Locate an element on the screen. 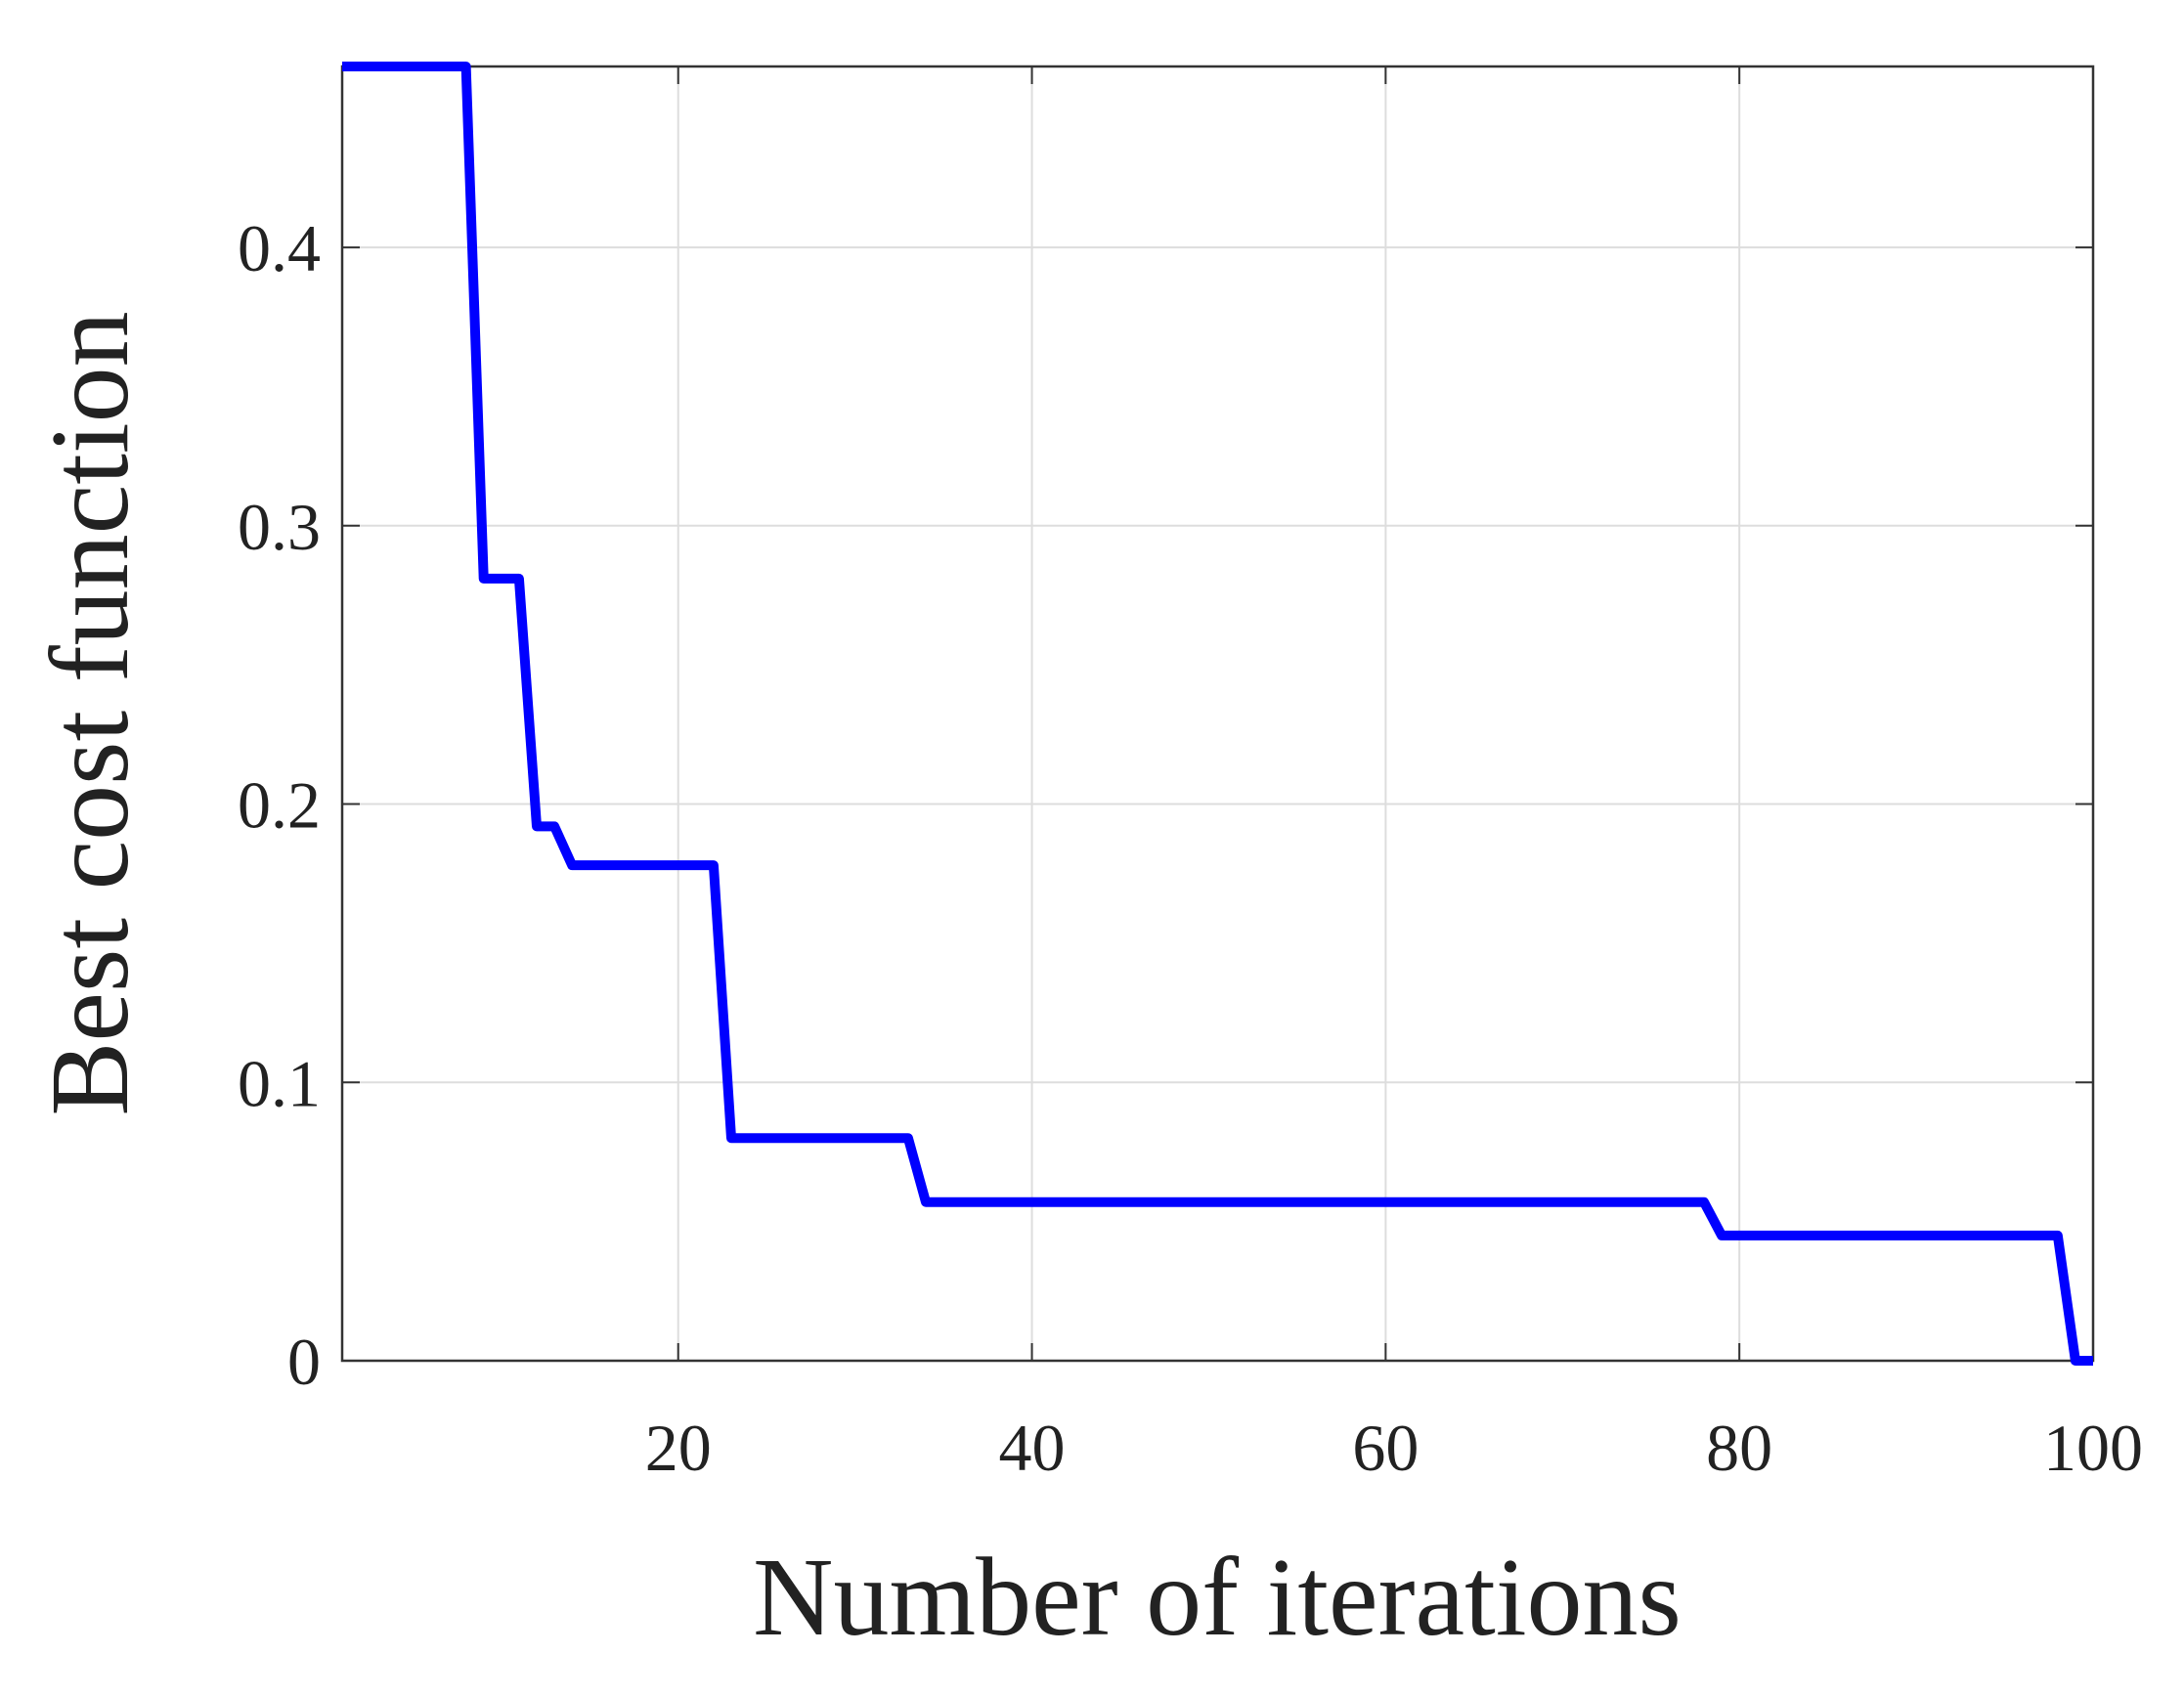 The image size is (2184, 1697). x-axis-label: Number of iterations is located at coordinates (1217, 1597).